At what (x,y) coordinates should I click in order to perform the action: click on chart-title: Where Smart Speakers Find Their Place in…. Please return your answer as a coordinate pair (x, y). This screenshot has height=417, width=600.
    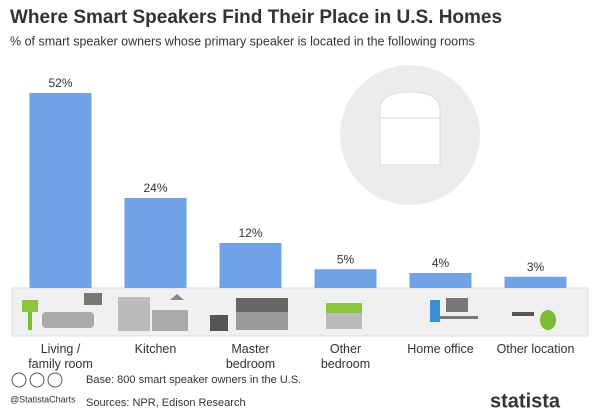
    Looking at the image, I should click on (256, 17).